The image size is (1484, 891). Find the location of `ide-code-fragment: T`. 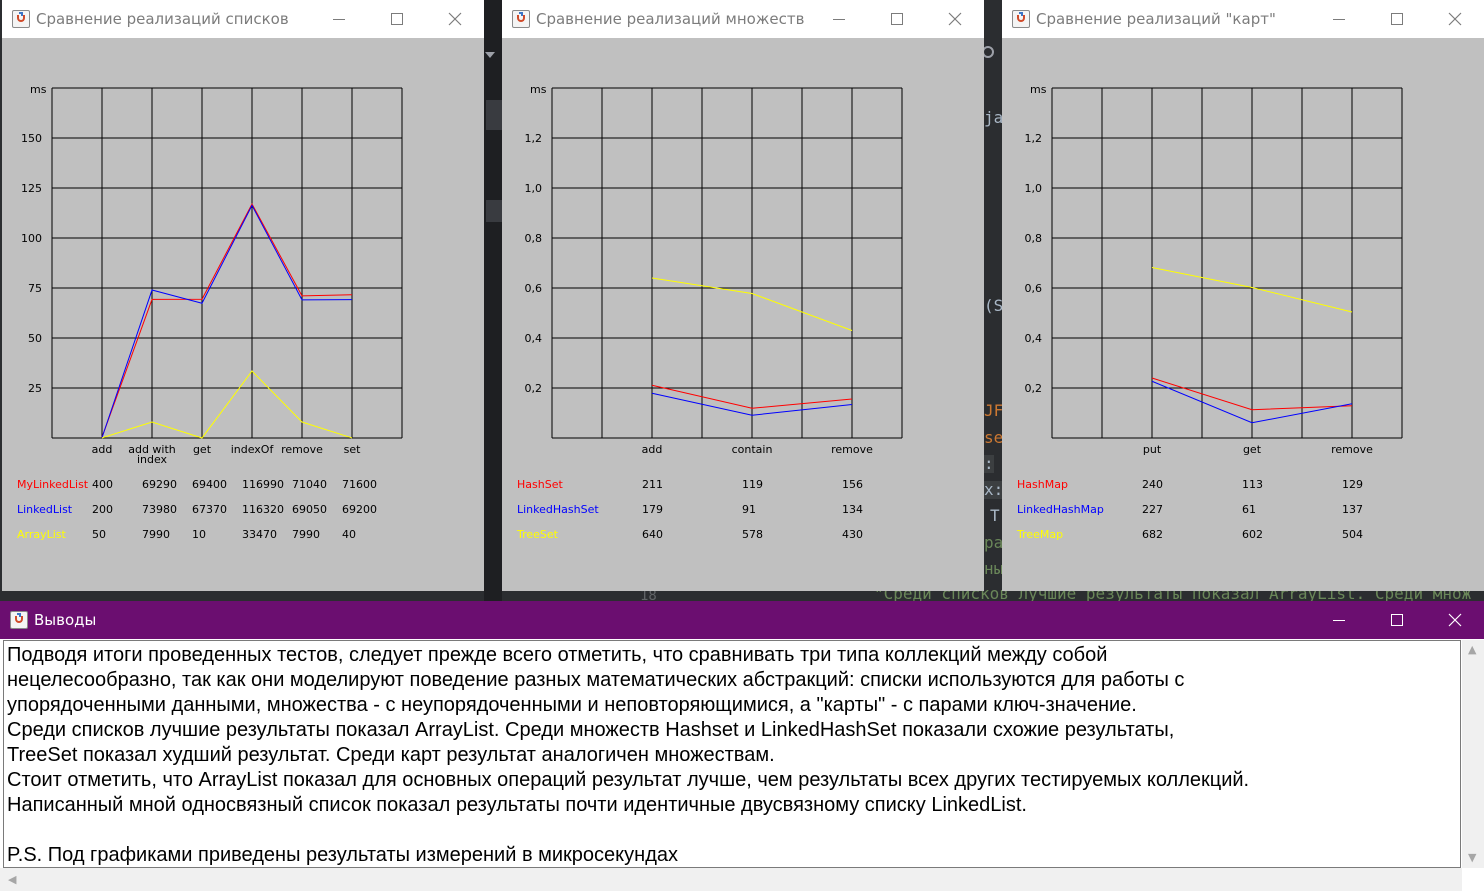

ide-code-fragment: T is located at coordinates (995, 515).